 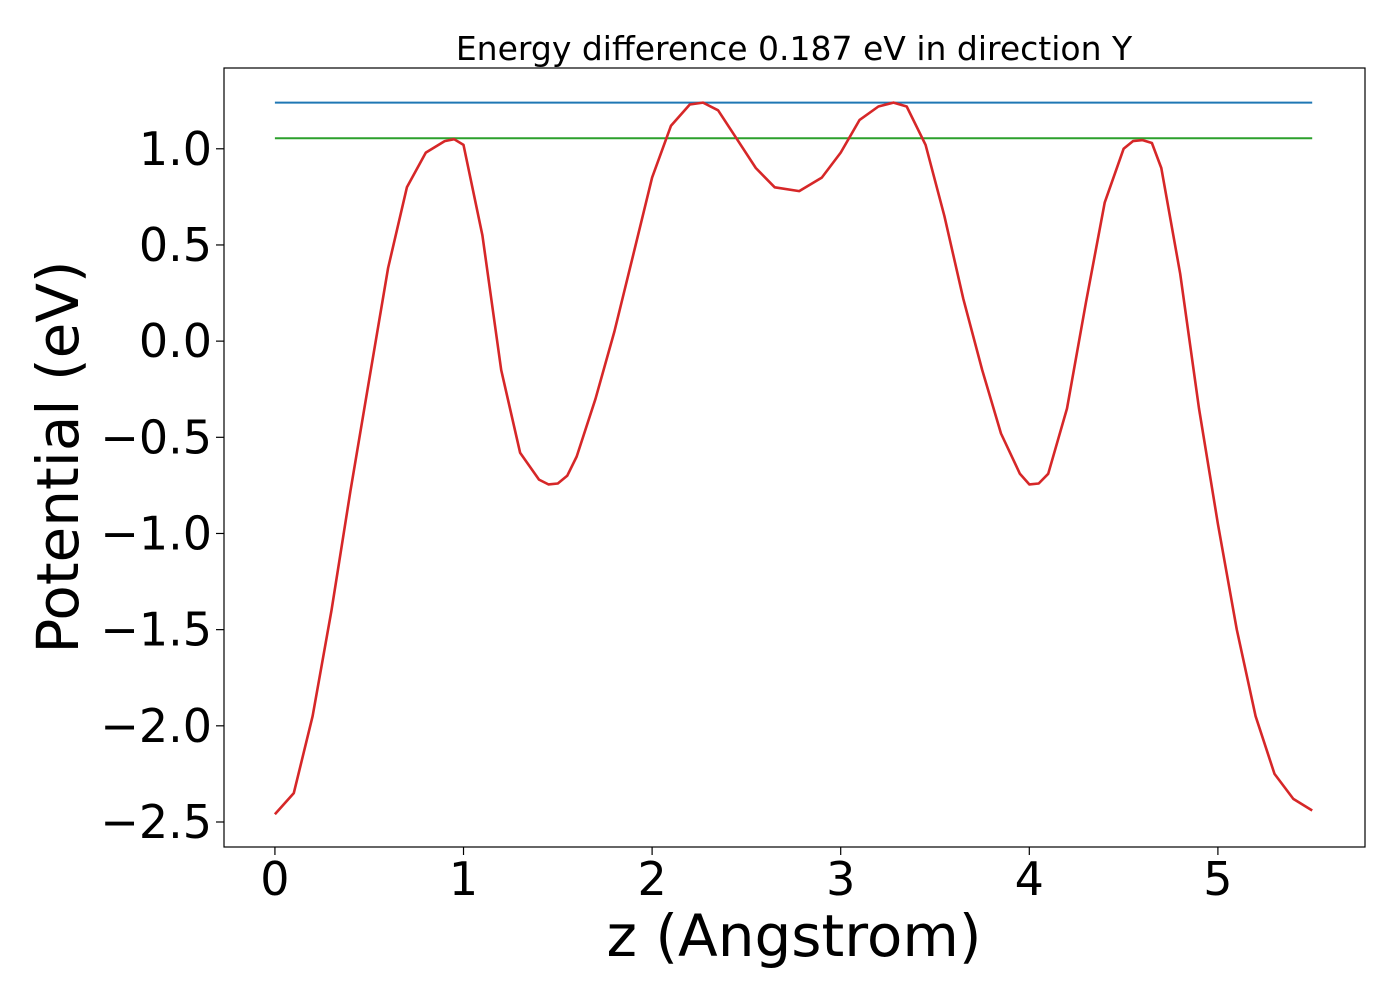 I want to click on y-tick-label: −0.5, so click(x=156, y=437).